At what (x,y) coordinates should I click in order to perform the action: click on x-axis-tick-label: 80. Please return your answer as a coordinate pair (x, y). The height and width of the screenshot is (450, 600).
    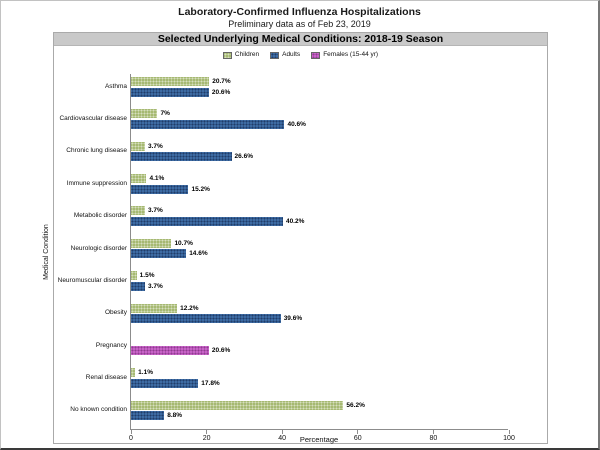
    Looking at the image, I should click on (433, 438).